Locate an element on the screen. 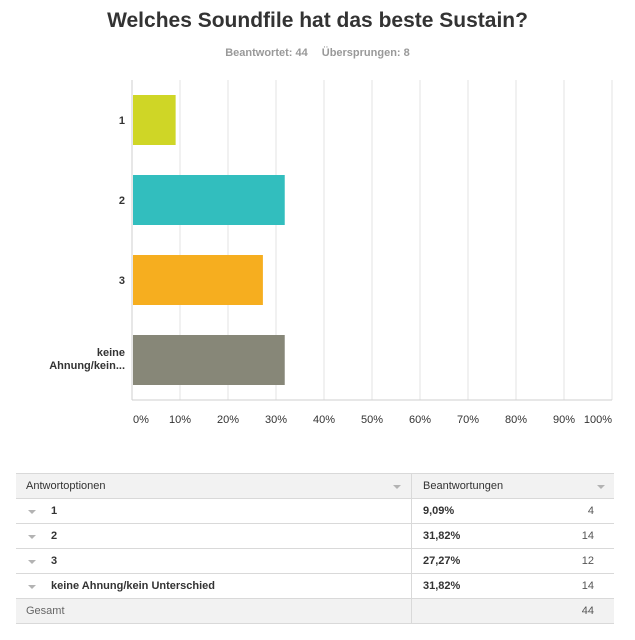 The height and width of the screenshot is (640, 635). count-value: 12 is located at coordinates (587, 561).